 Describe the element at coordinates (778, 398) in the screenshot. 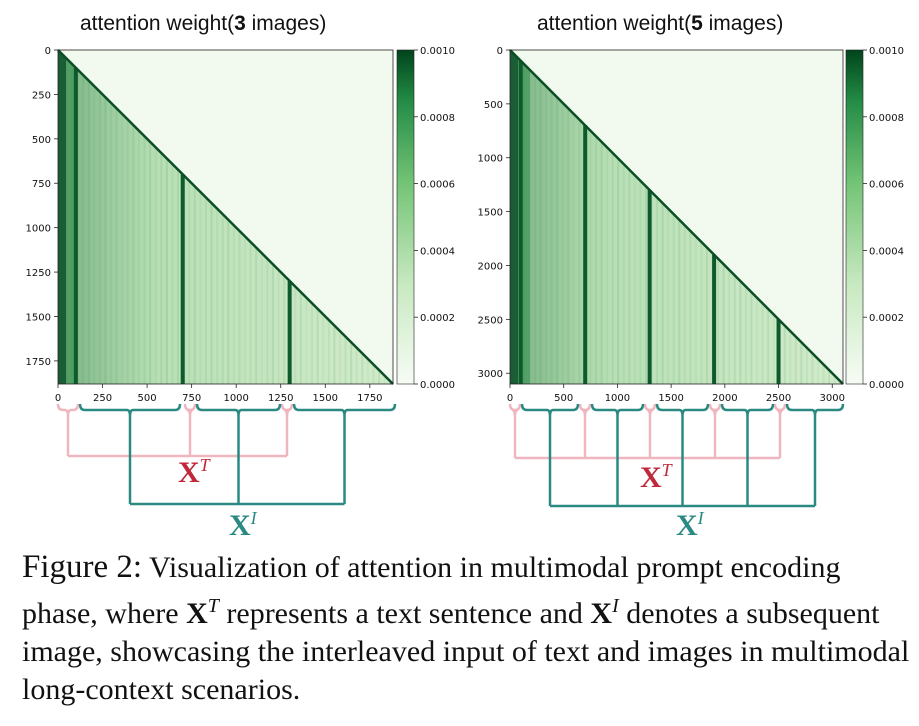

I see `x-tick-label: 2500` at that location.